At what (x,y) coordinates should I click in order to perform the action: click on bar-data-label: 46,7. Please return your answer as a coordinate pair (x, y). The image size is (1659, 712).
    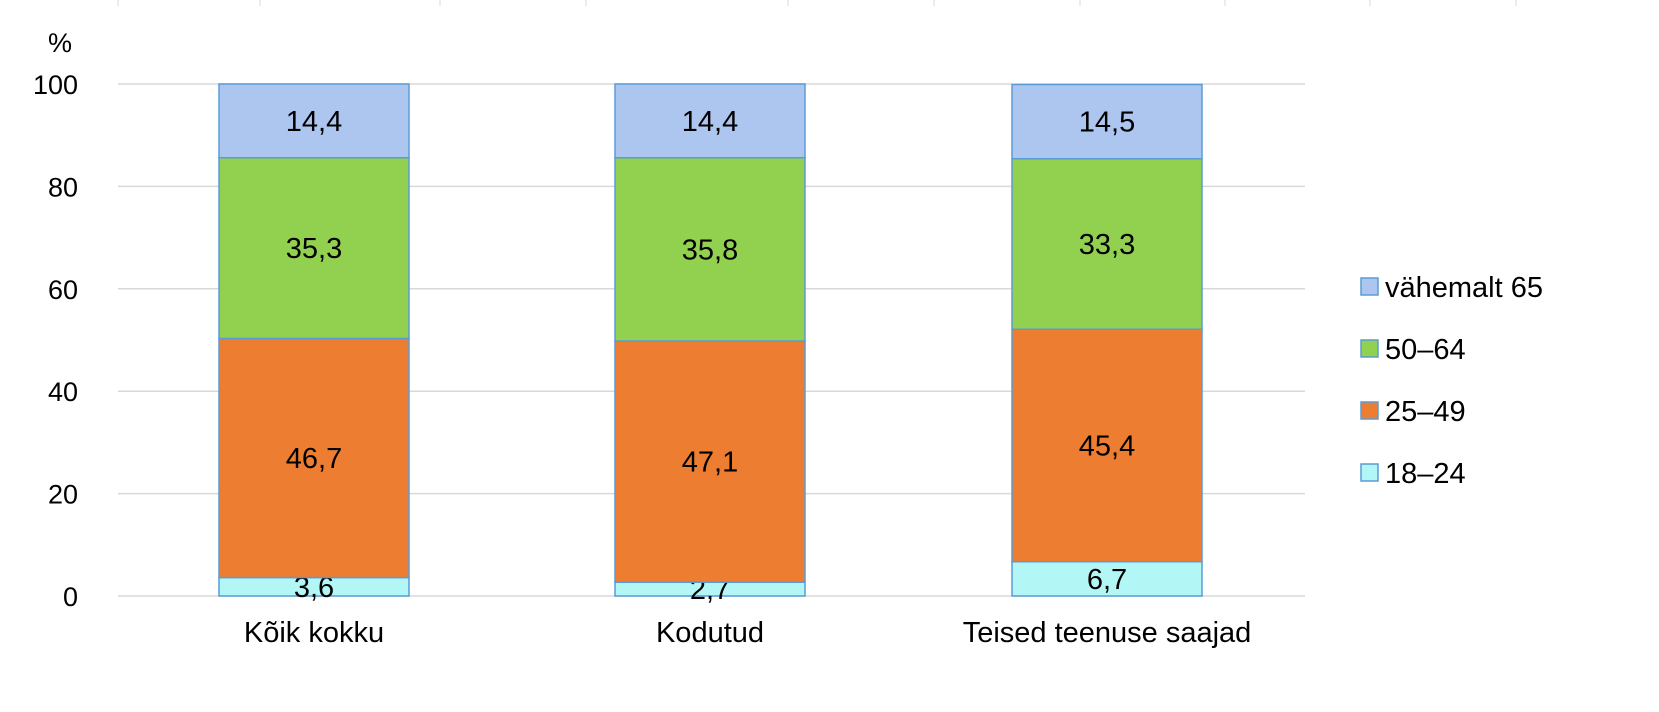
    Looking at the image, I should click on (314, 459).